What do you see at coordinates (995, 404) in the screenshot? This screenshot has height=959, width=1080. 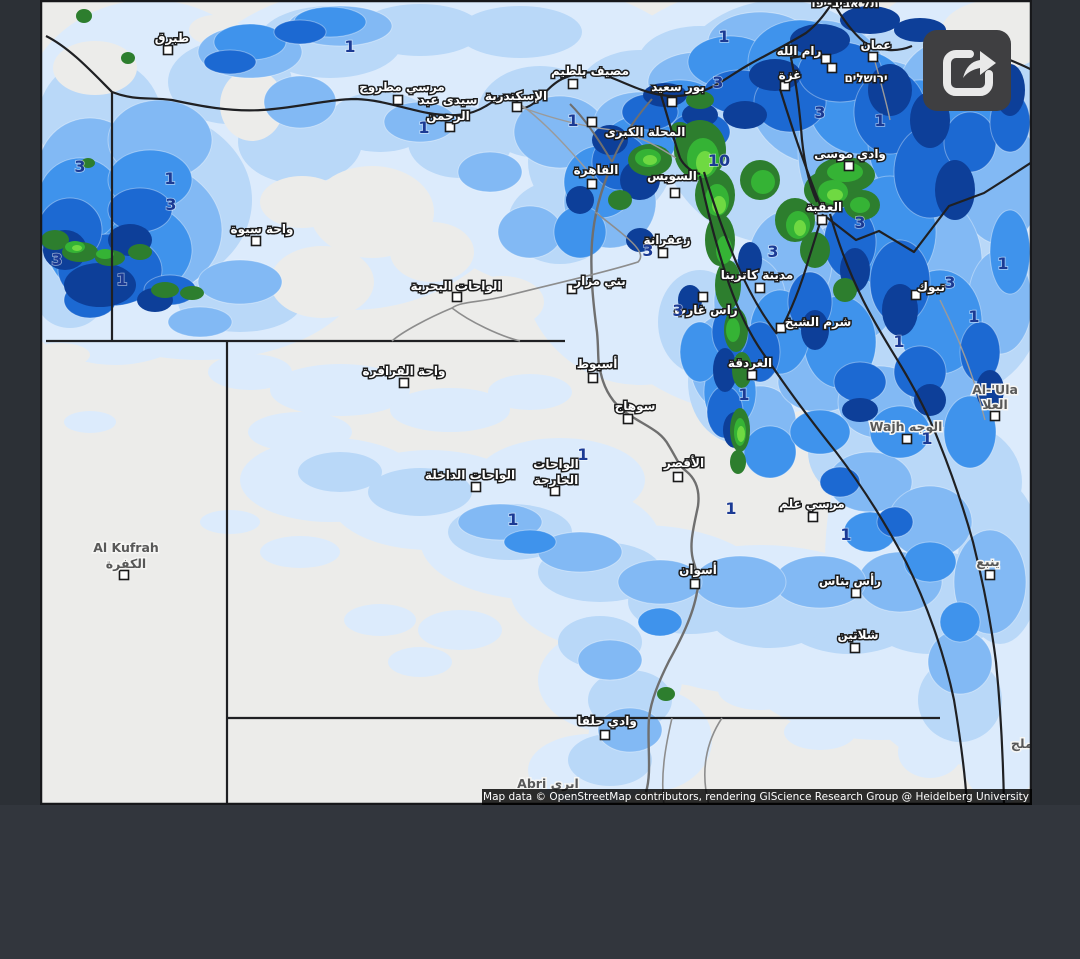 I see `city-label: العلا` at bounding box center [995, 404].